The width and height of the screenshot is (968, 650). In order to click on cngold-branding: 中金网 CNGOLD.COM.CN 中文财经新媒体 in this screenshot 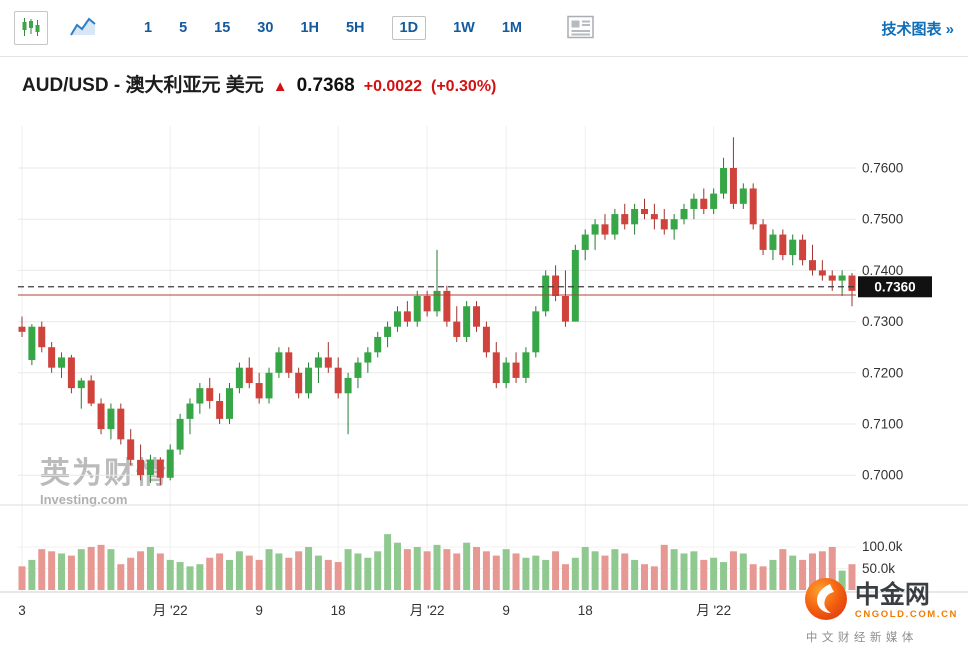, I will do `click(881, 611)`.